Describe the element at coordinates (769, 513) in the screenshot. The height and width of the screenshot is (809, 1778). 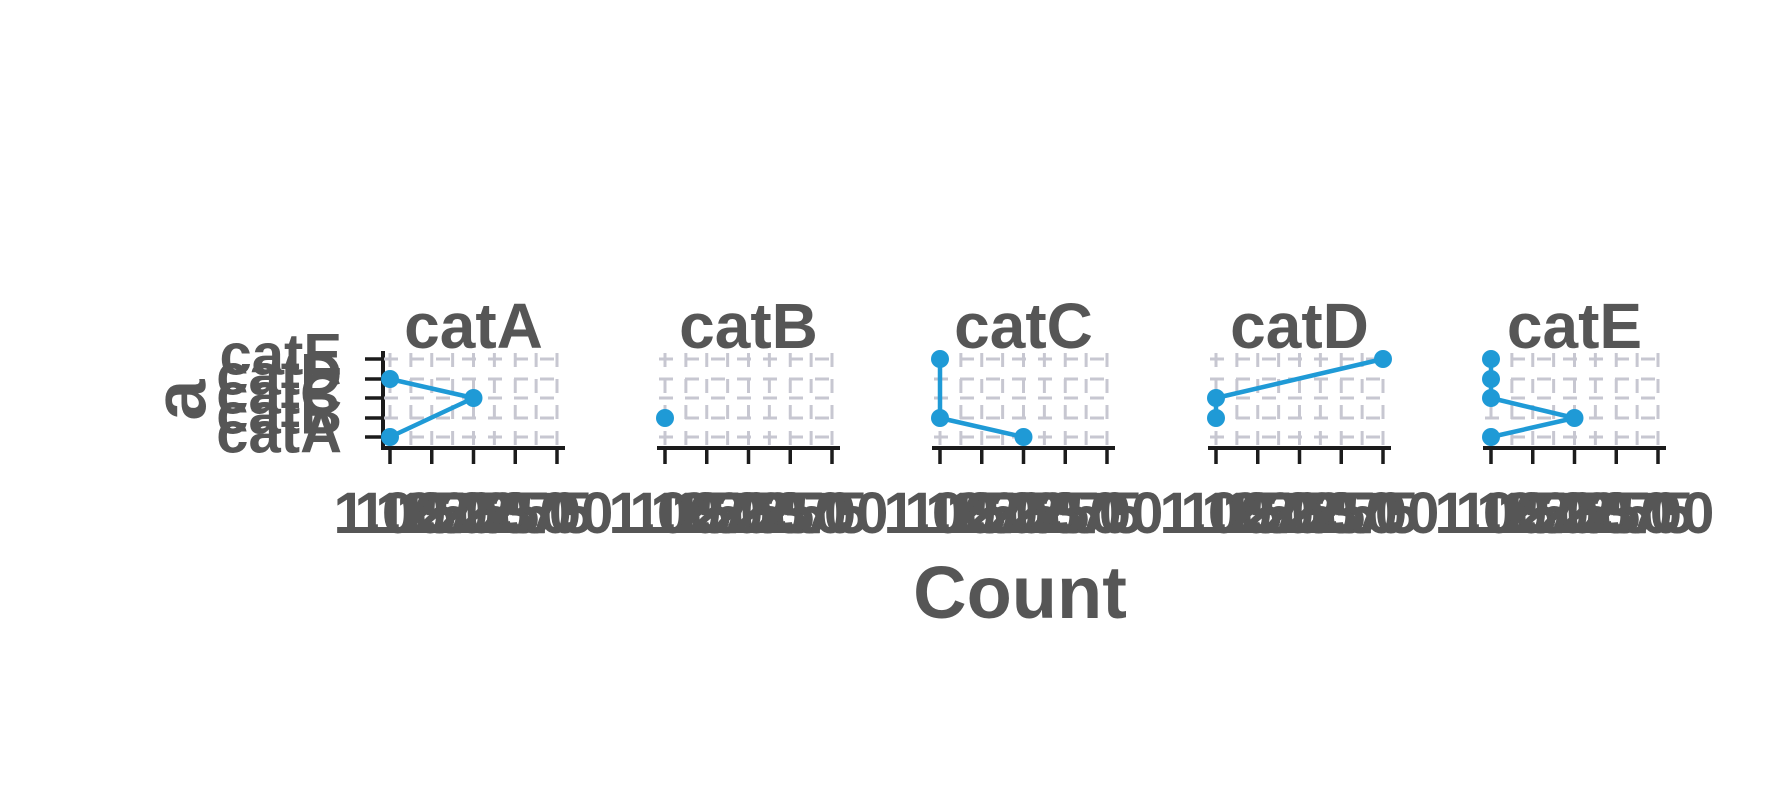
I see `x-tick-label-catB-5: 2.25` at that location.